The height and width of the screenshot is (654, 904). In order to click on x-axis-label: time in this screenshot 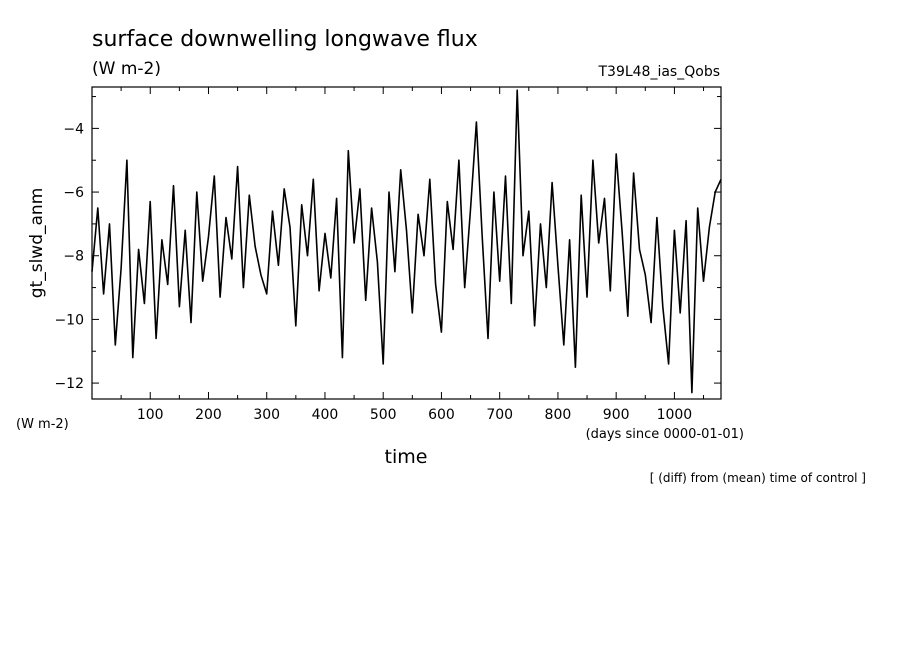, I will do `click(406, 457)`.